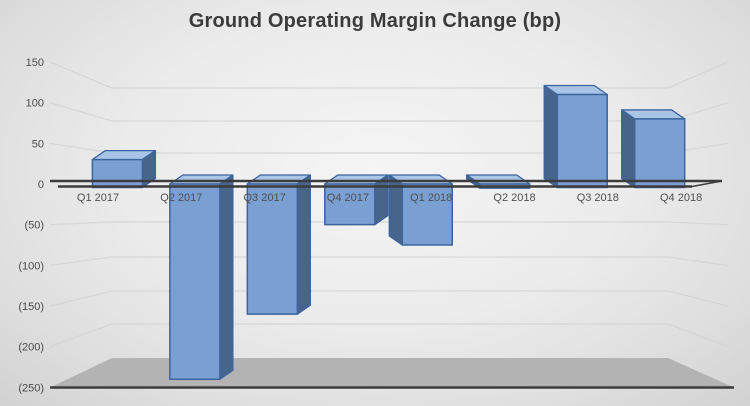 This screenshot has width=750, height=406. I want to click on x-axis-label-q4-2017: Q4 2017, so click(348, 198).